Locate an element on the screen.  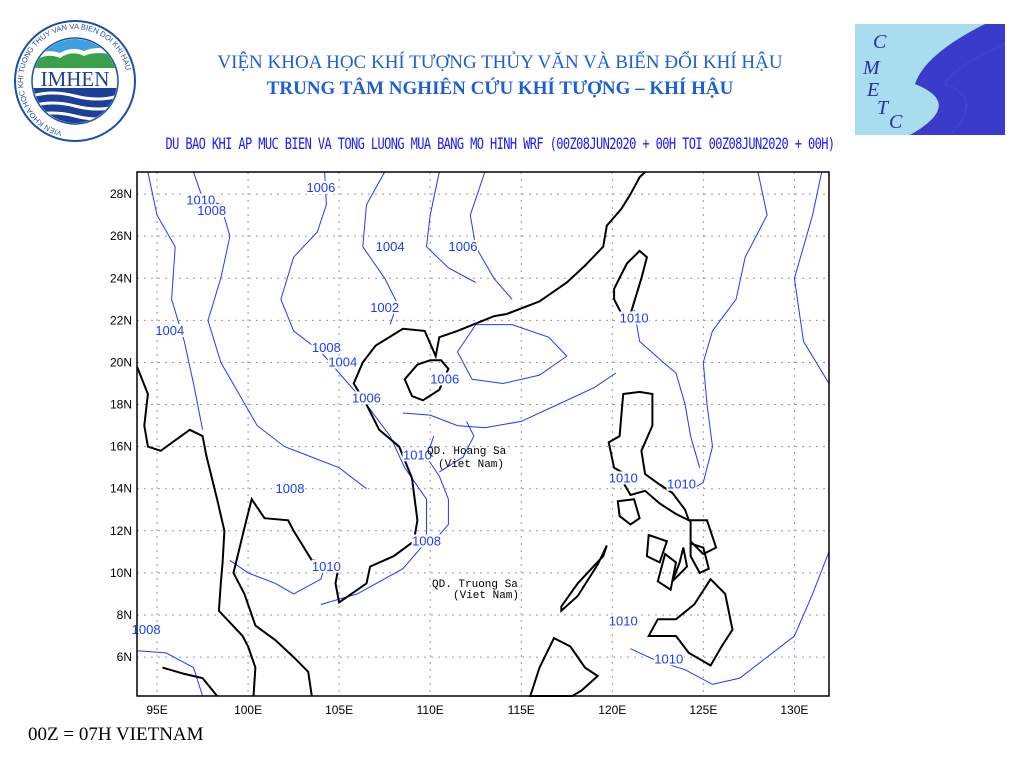
svg-text: E is located at coordinates (872, 90).